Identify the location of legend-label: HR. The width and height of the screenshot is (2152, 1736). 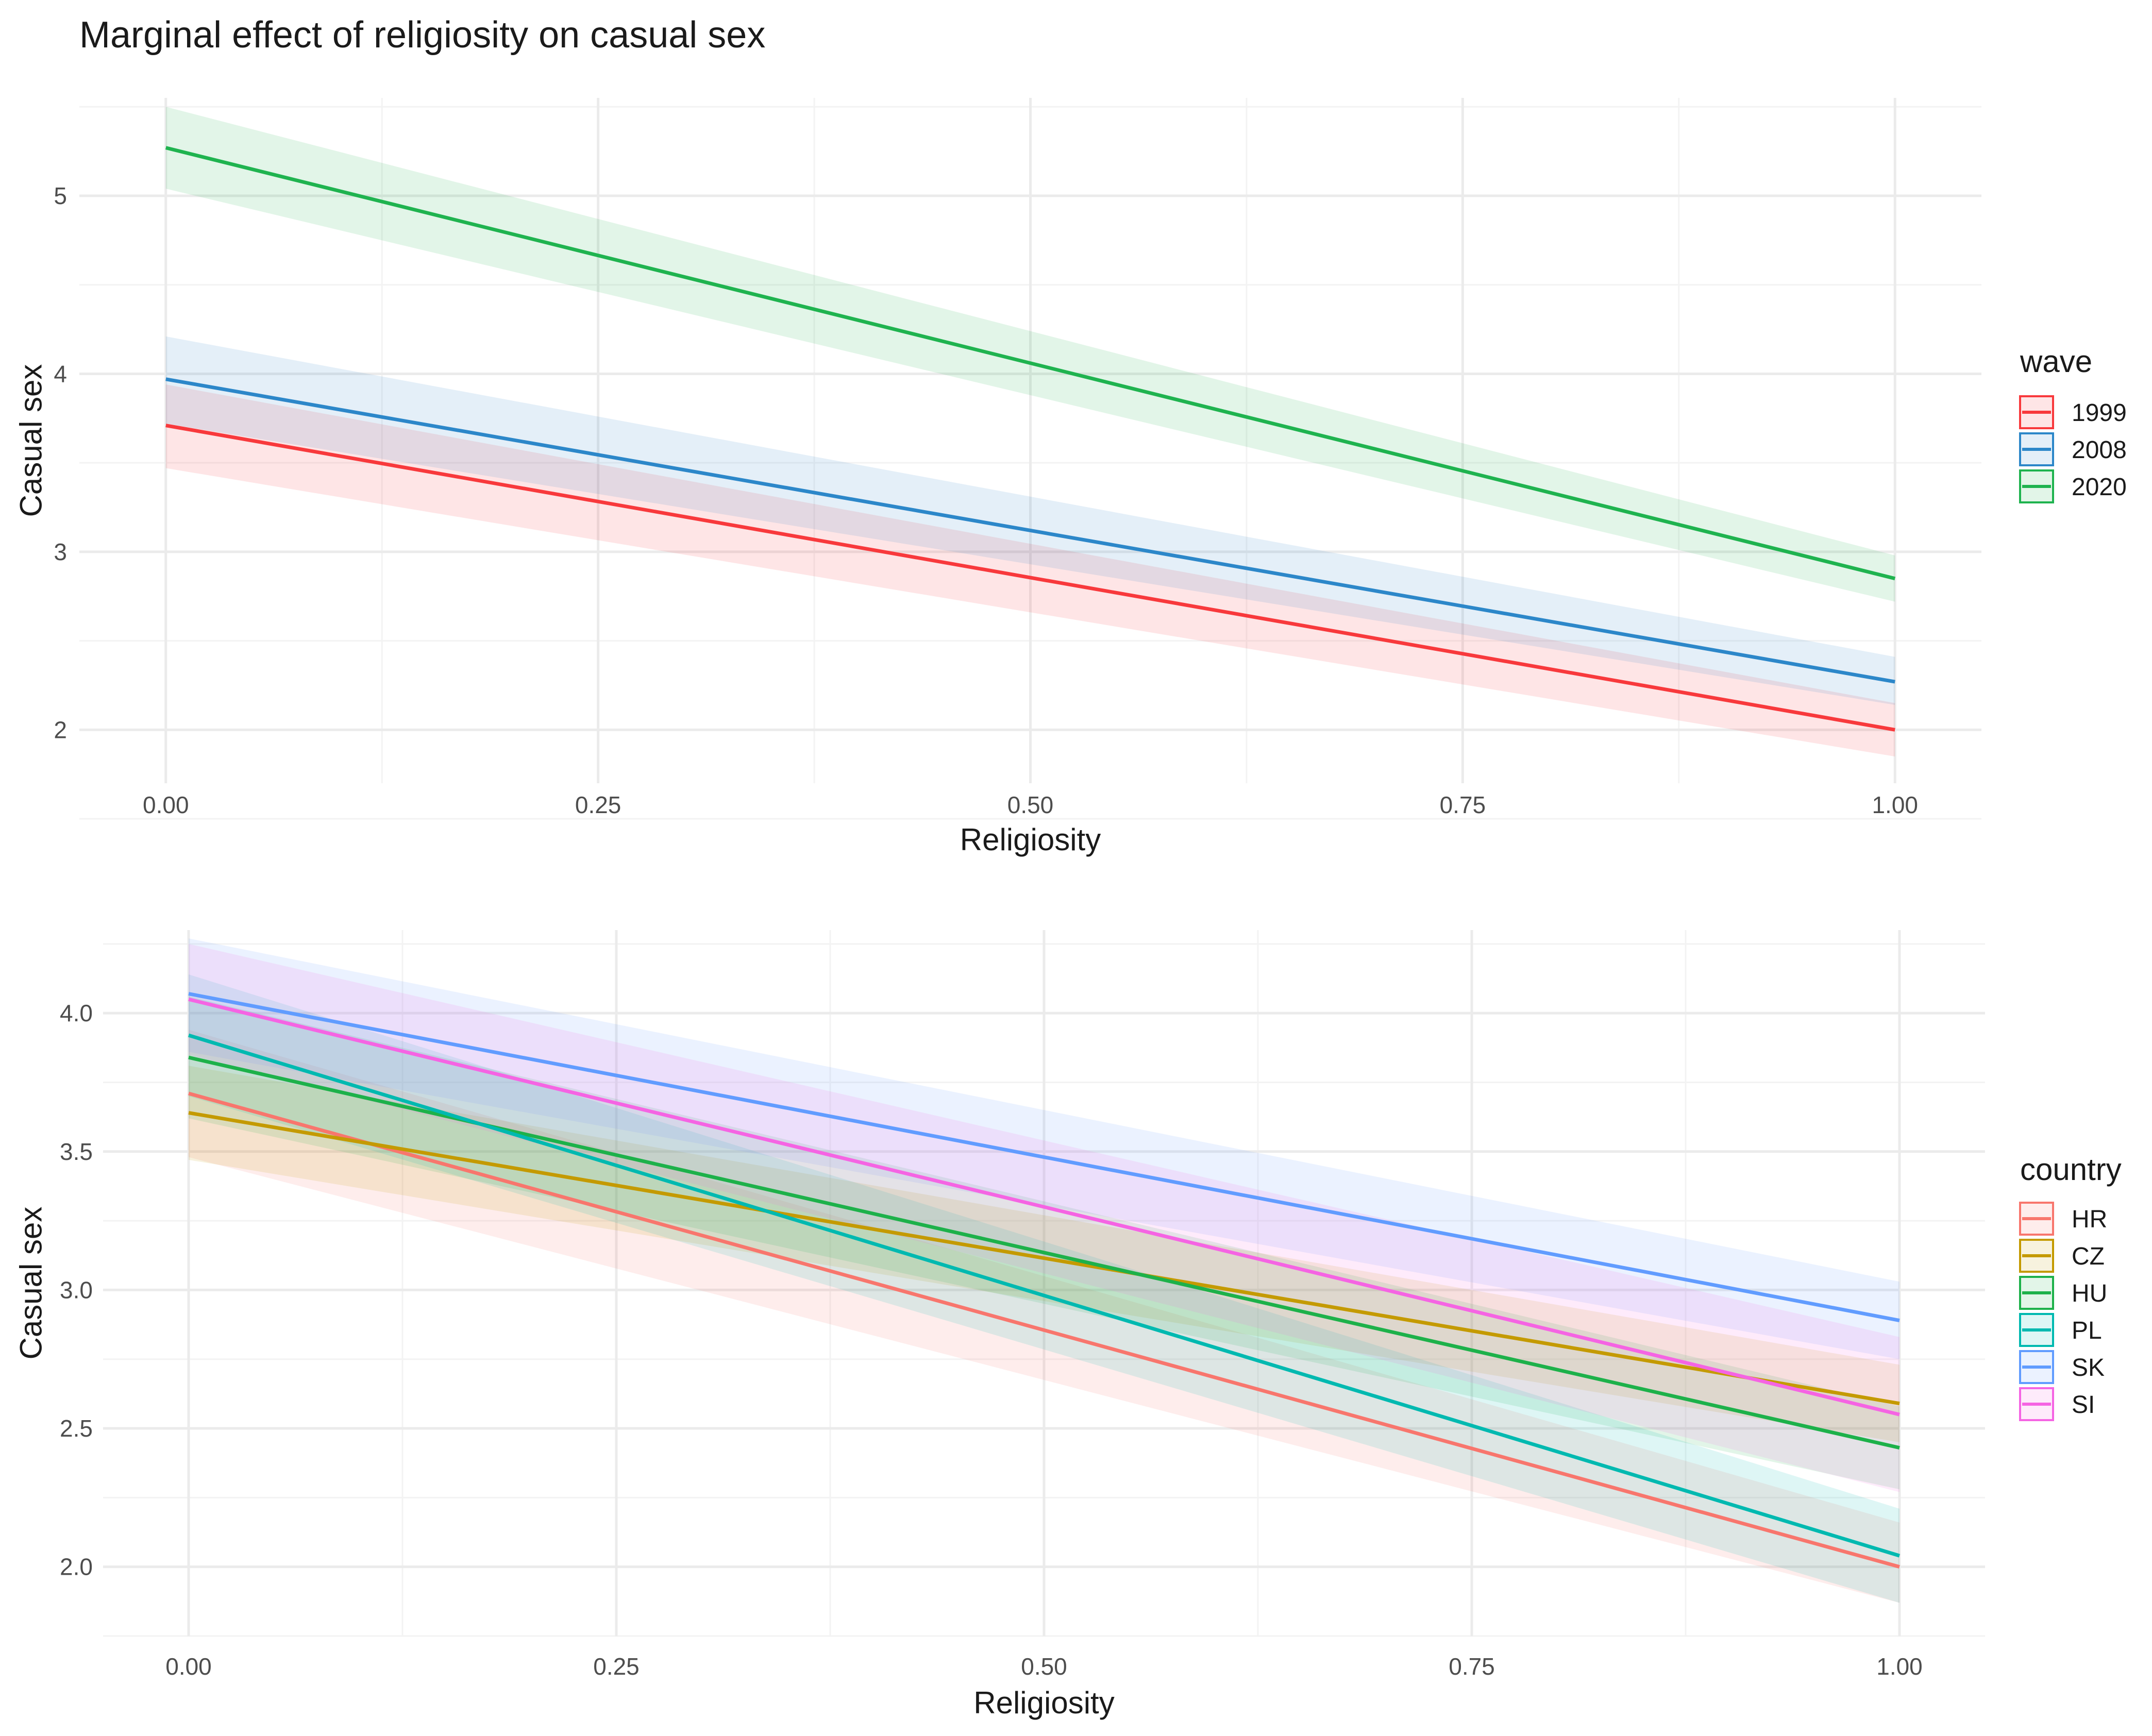
(2089, 1219).